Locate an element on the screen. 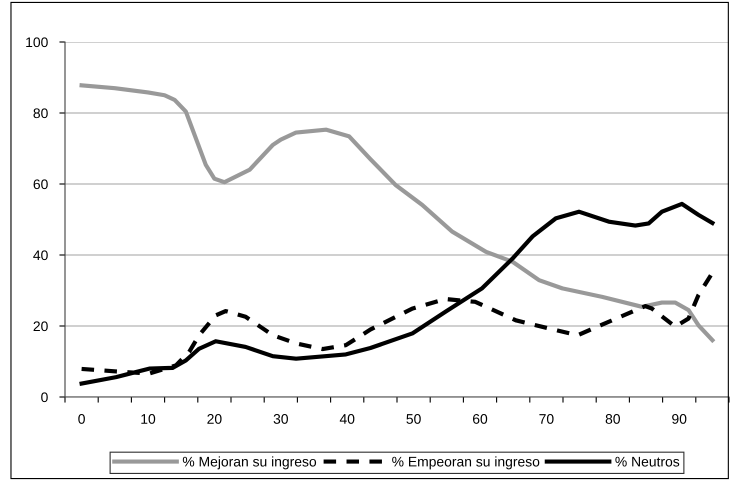  x-tick-label: 0 is located at coordinates (81, 419).